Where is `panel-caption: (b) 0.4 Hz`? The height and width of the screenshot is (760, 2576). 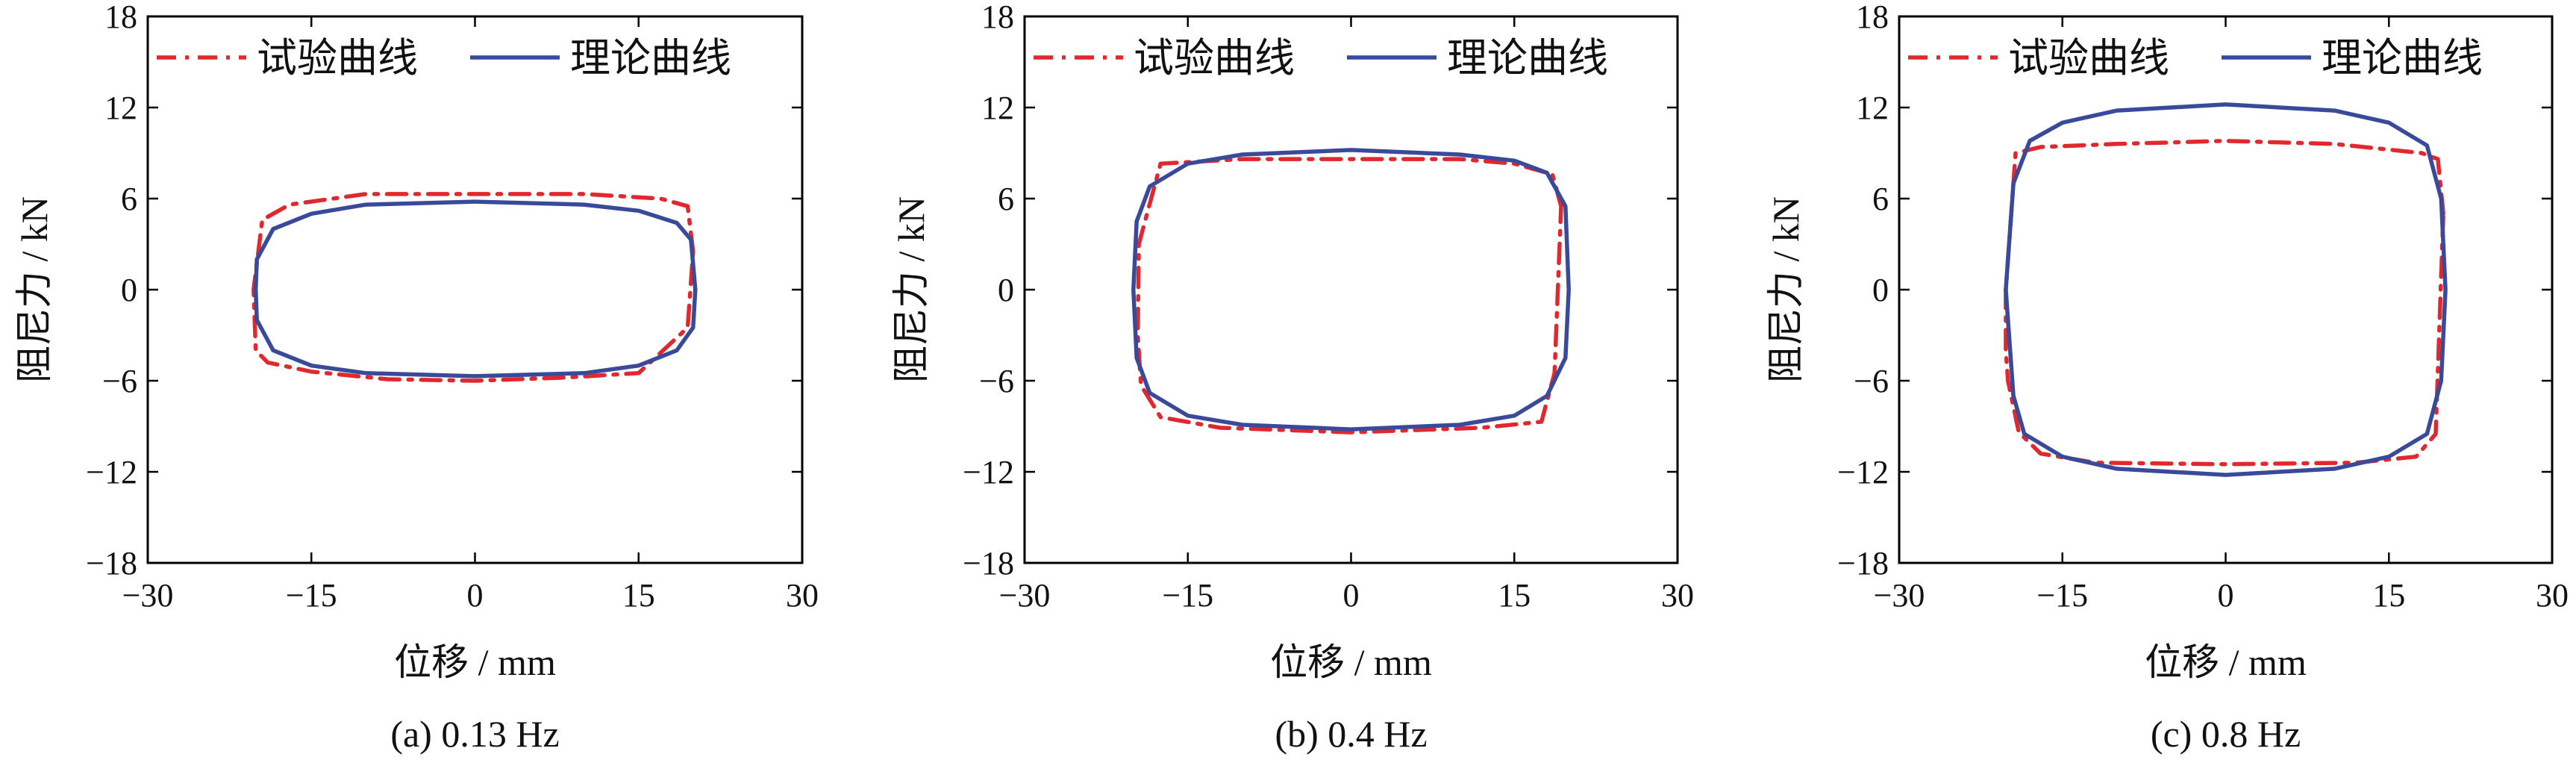
panel-caption: (b) 0.4 Hz is located at coordinates (1351, 734).